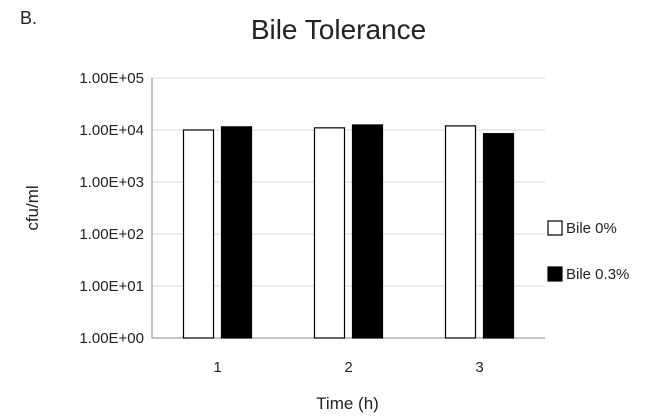  What do you see at coordinates (591, 228) in the screenshot?
I see `legend-label: Bile 0%` at bounding box center [591, 228].